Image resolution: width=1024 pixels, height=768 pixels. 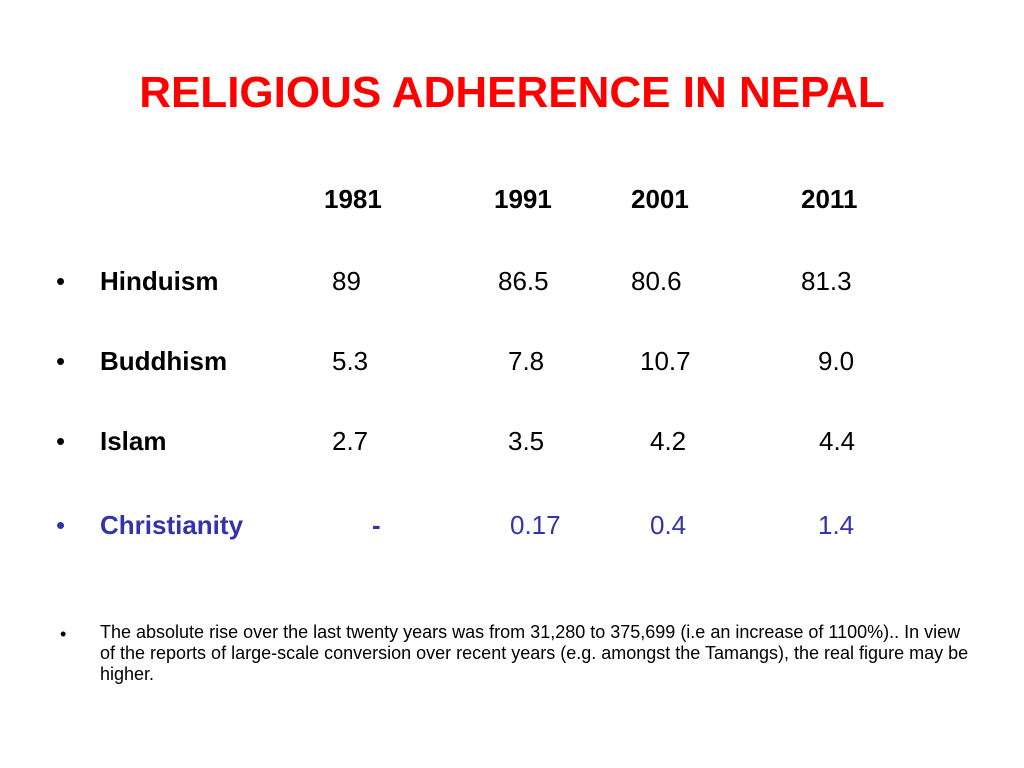 I want to click on cell-christianity-1991: 0.17, so click(x=535, y=525).